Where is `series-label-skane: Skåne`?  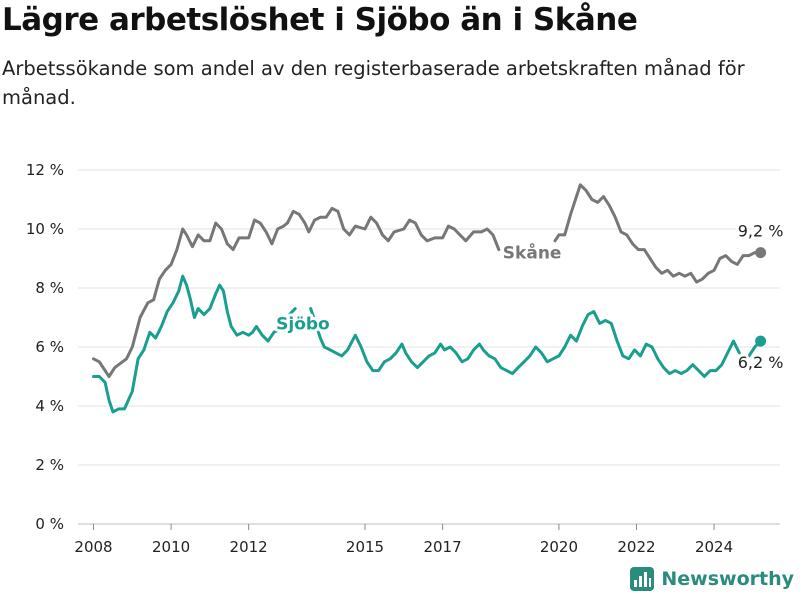
series-label-skane: Skåne is located at coordinates (532, 253).